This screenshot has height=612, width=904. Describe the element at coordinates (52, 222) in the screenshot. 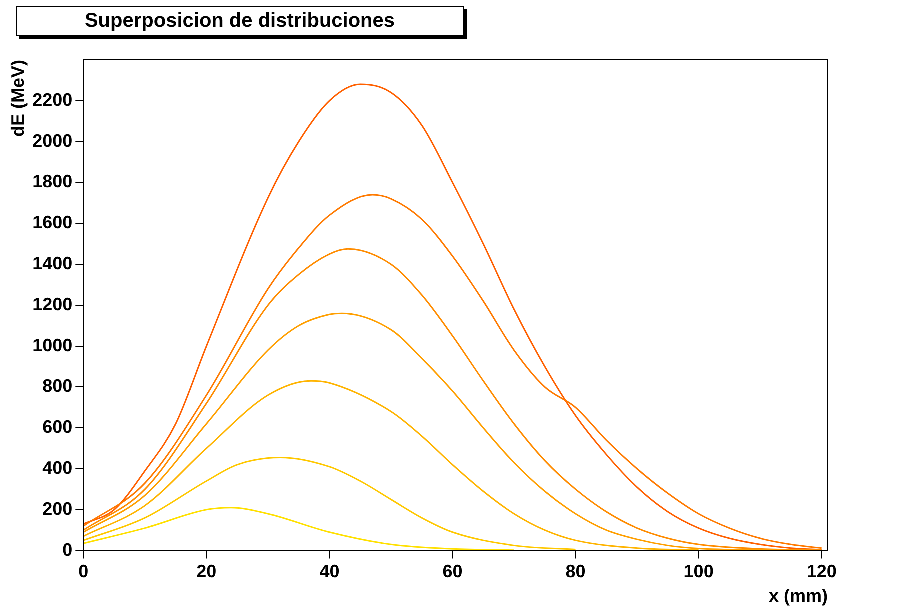

I see `y-tick-label: 1600` at that location.